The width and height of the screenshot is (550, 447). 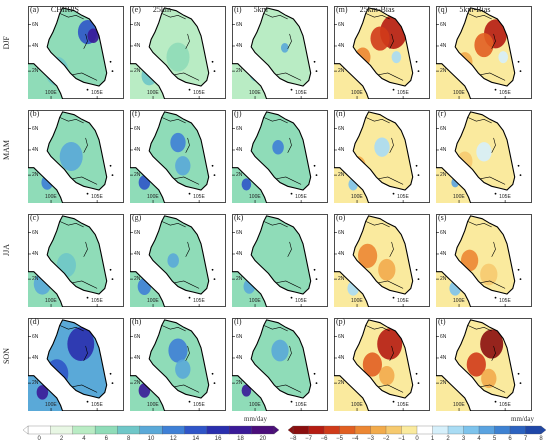 I want to click on panel-letter: (t), so click(x=442, y=321).